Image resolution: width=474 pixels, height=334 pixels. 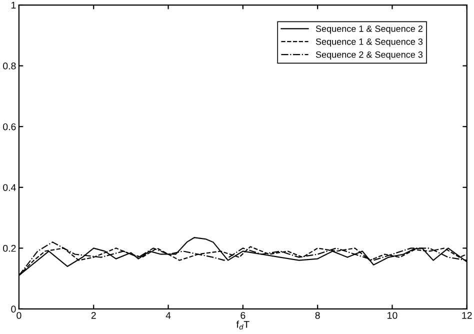 What do you see at coordinates (168, 315) in the screenshot?
I see `x-tick-label: 4` at bounding box center [168, 315].